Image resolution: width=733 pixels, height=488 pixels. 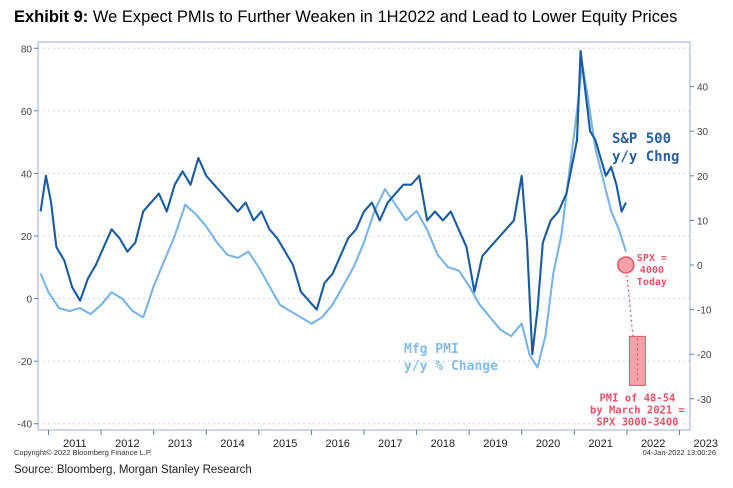 What do you see at coordinates (700, 266) in the screenshot?
I see `tick-label-right: 0` at bounding box center [700, 266].